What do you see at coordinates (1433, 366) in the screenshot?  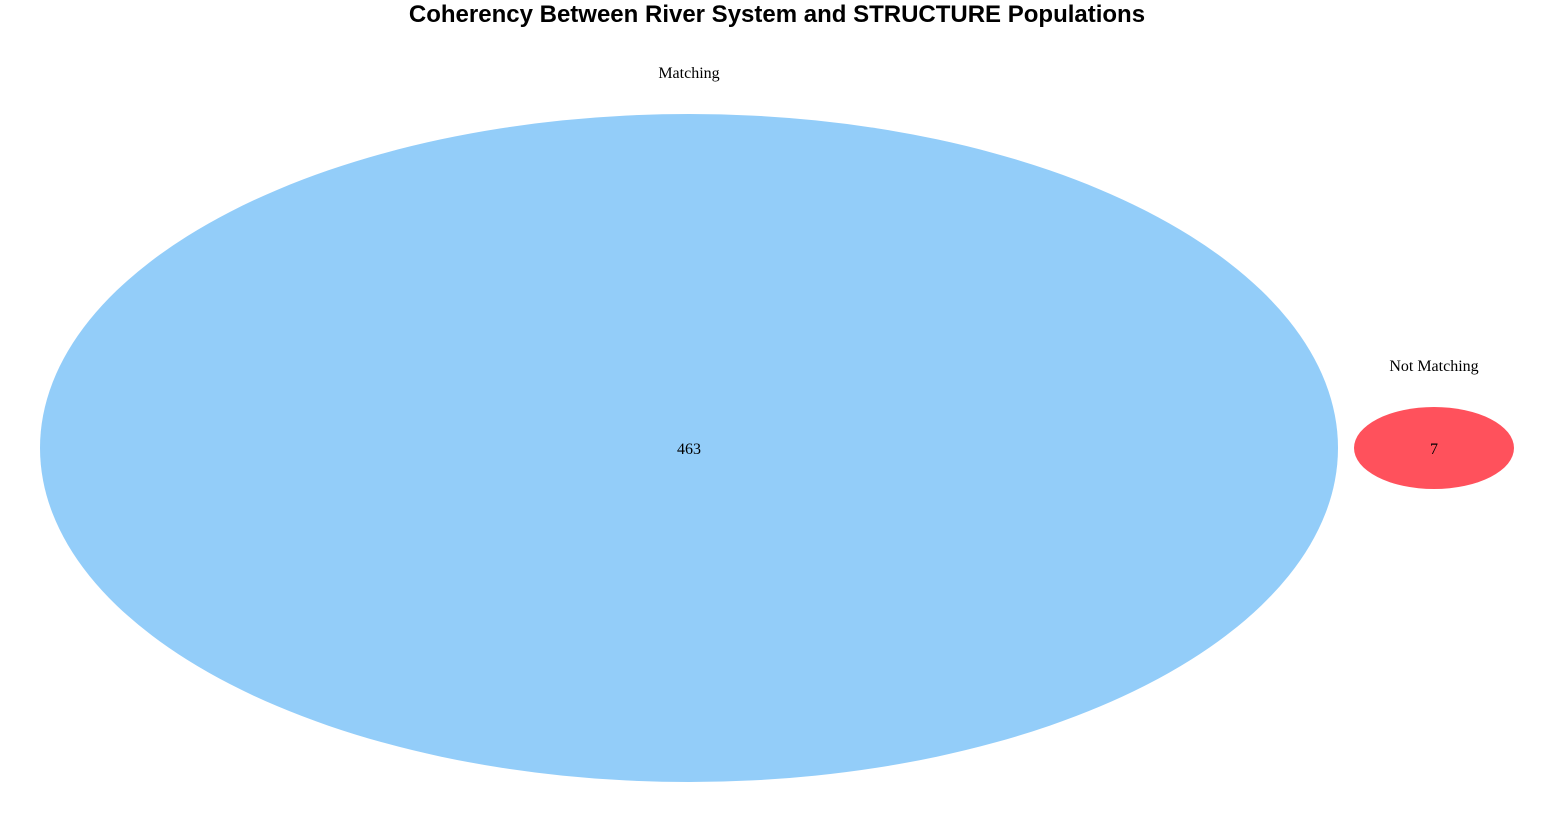 I see `not-matching-label: Not Matching` at bounding box center [1433, 366].